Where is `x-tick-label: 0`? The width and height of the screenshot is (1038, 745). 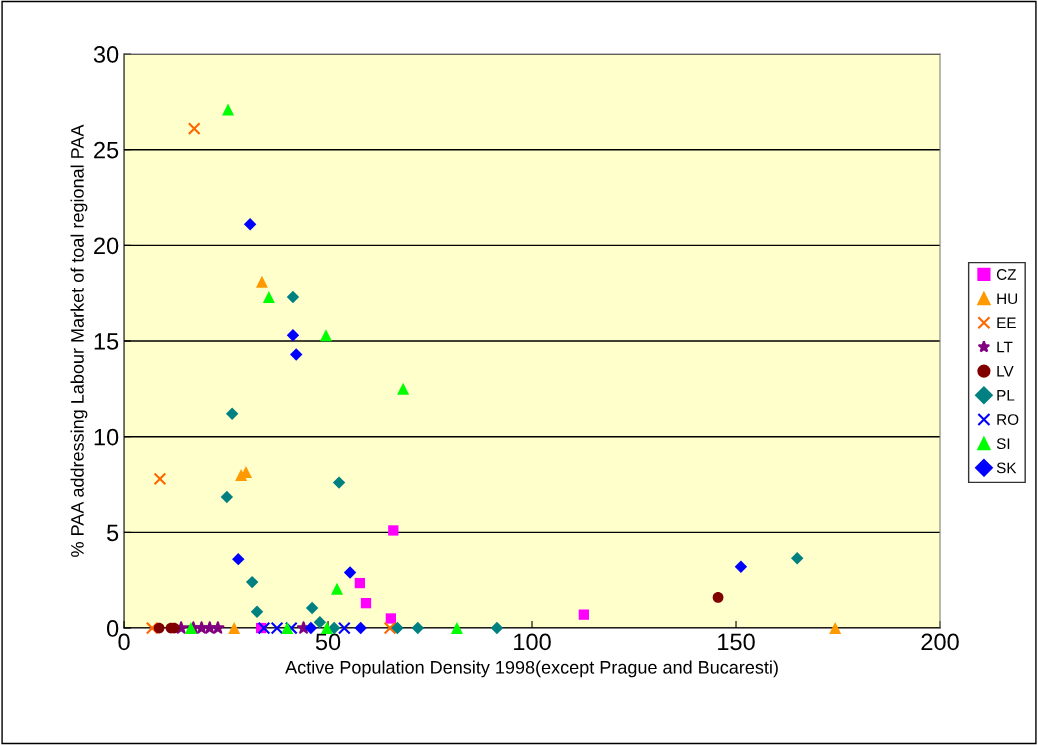
x-tick-label: 0 is located at coordinates (124, 642).